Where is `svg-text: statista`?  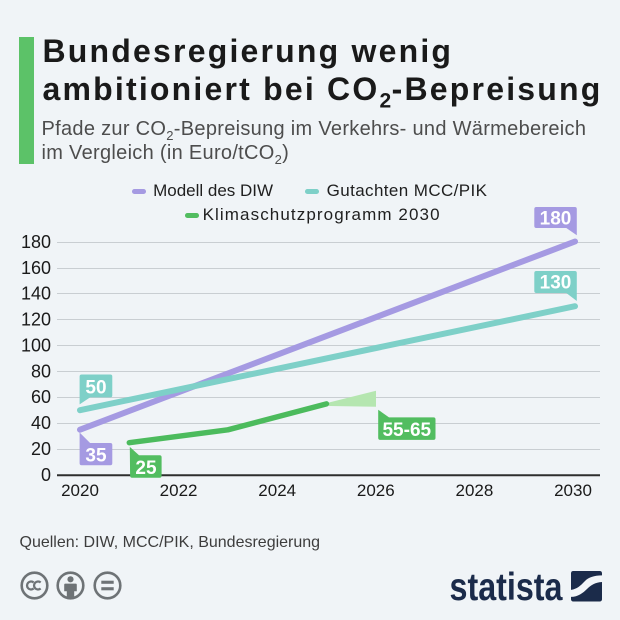
svg-text: statista is located at coordinates (506, 586).